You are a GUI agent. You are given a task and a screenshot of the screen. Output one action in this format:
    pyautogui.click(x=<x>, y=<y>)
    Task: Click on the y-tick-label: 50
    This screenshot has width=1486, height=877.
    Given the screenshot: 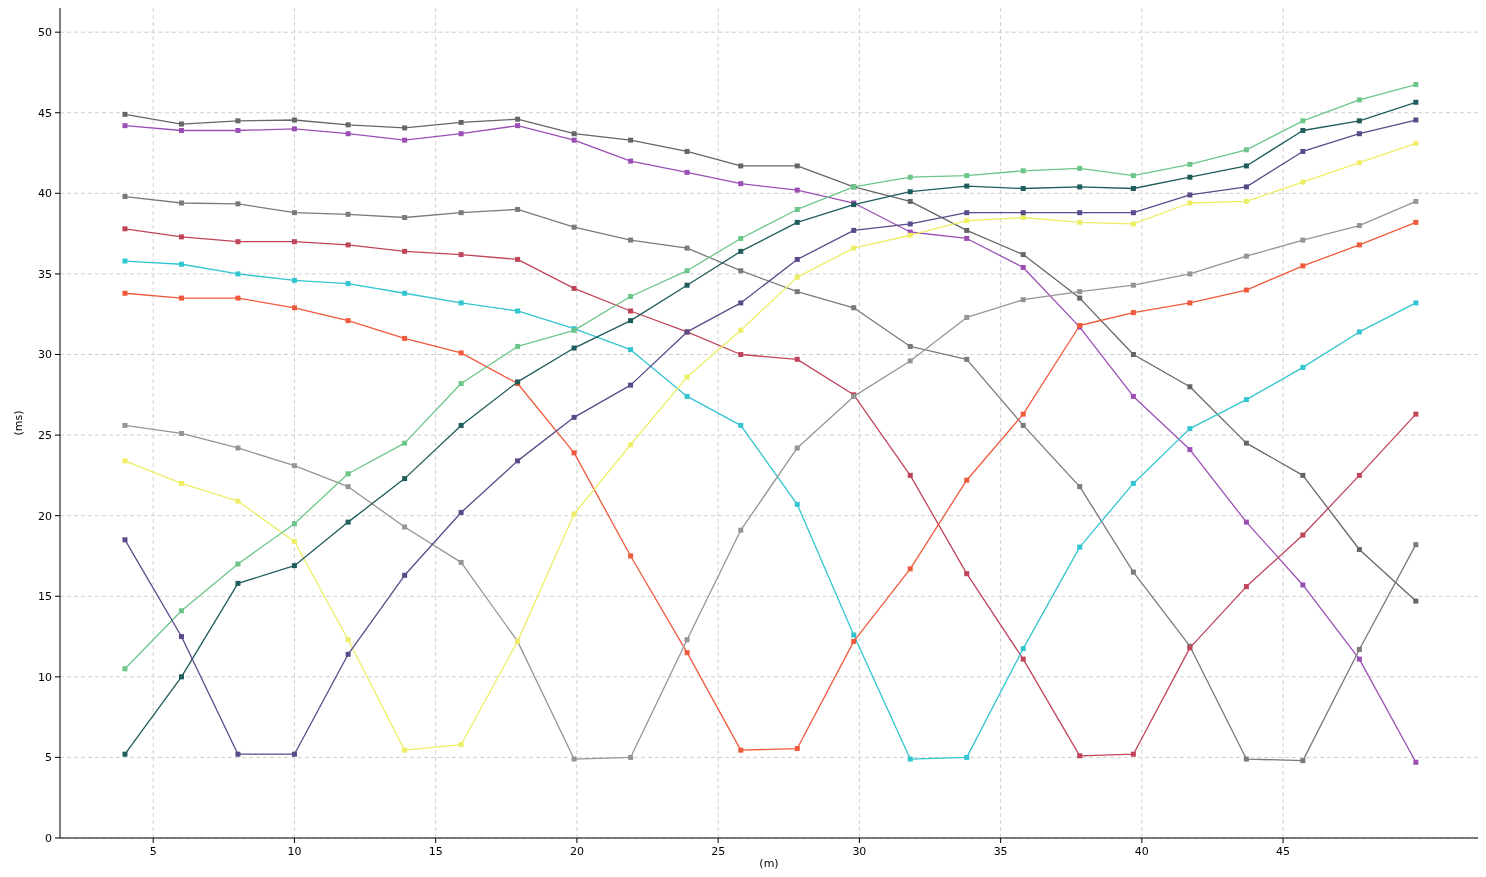 What is the action you would take?
    pyautogui.click(x=45, y=33)
    